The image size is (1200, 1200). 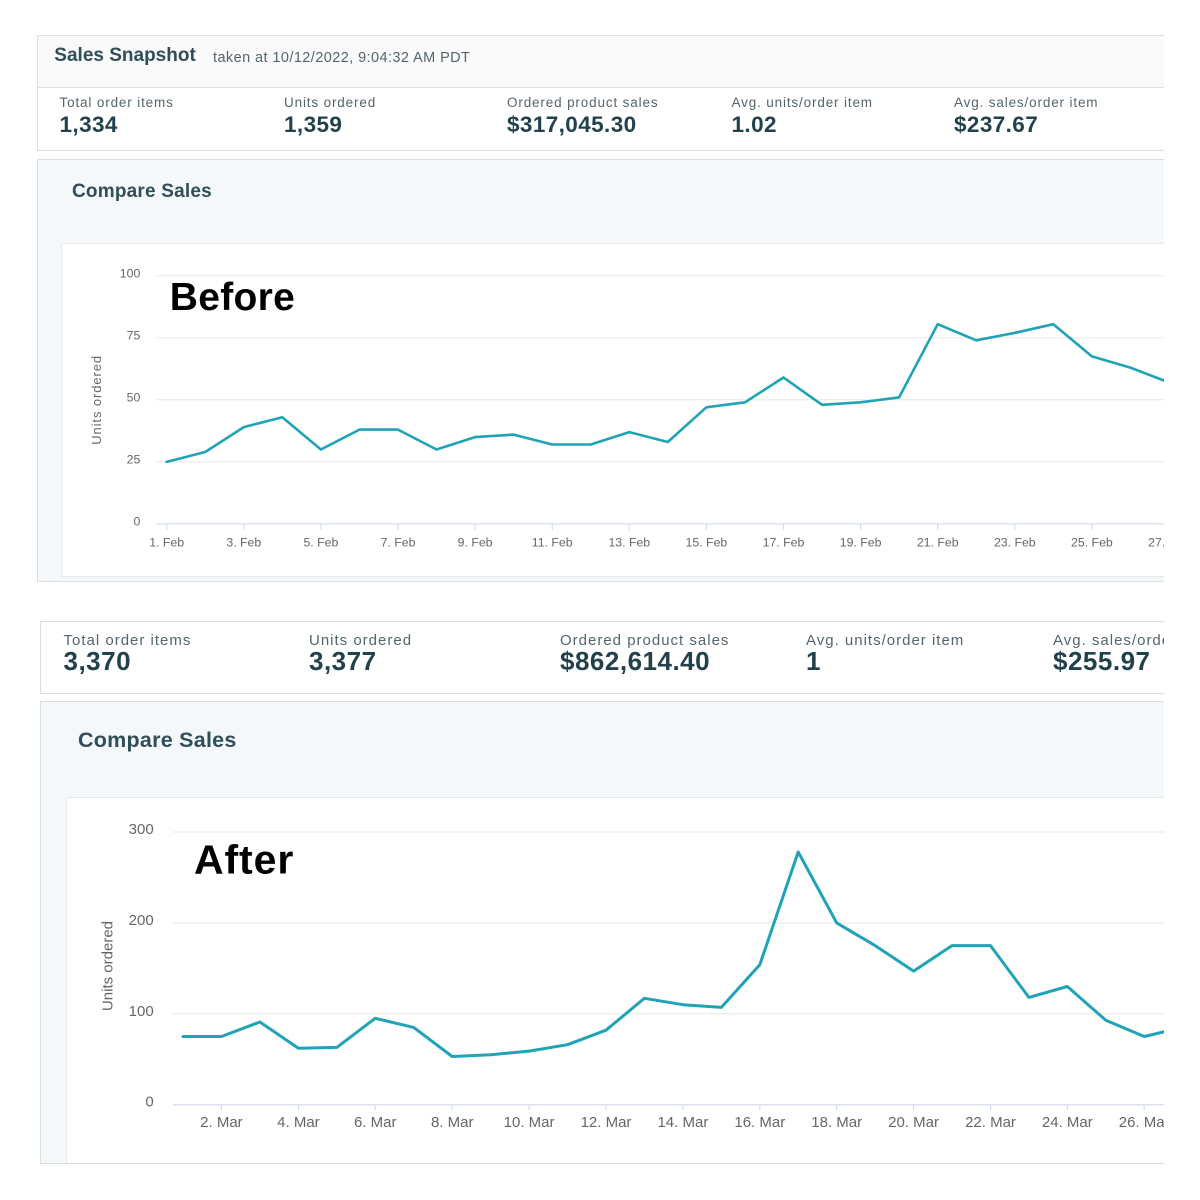 What do you see at coordinates (221, 1121) in the screenshot?
I see `svg-text: 2. Mar` at bounding box center [221, 1121].